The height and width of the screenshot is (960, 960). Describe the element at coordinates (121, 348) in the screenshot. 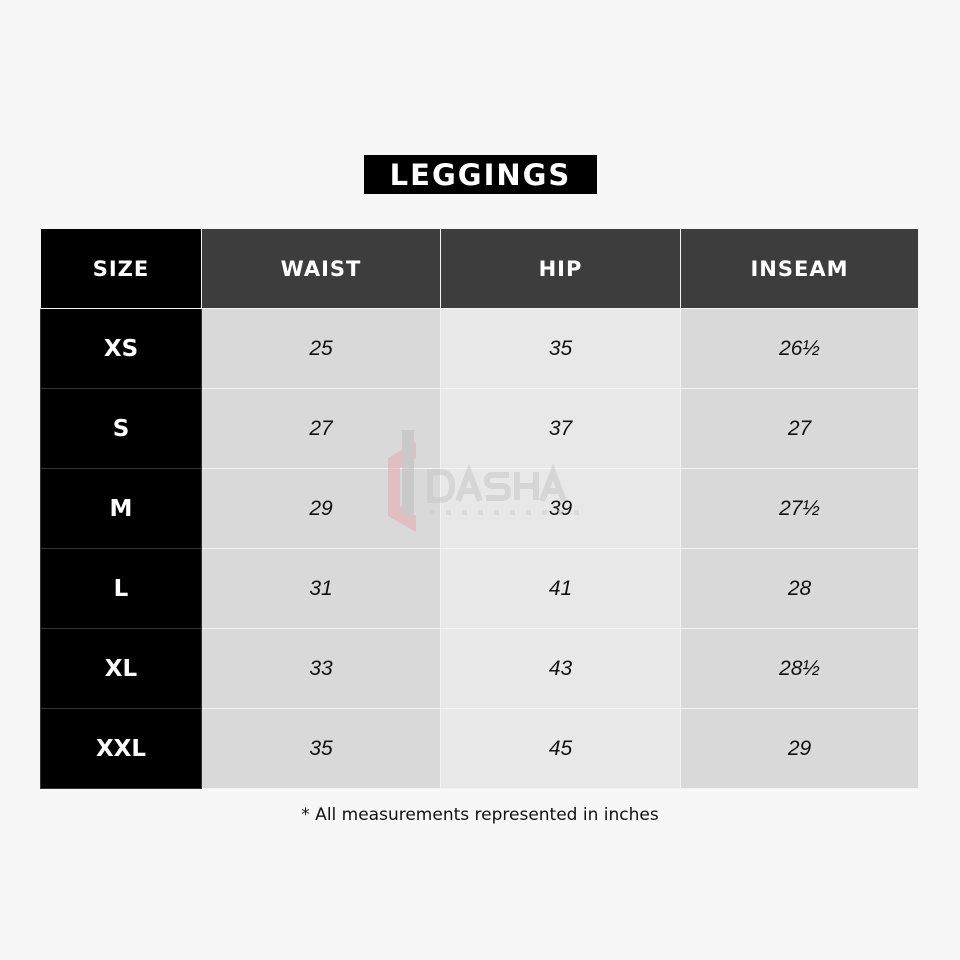

I see `size-cell: XS` at that location.